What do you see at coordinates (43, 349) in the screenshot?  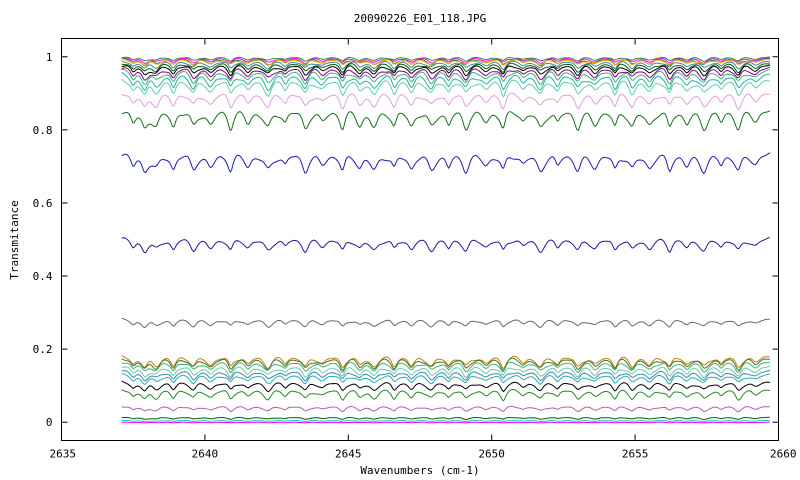 I see `y-tick-label: 0.2` at bounding box center [43, 349].